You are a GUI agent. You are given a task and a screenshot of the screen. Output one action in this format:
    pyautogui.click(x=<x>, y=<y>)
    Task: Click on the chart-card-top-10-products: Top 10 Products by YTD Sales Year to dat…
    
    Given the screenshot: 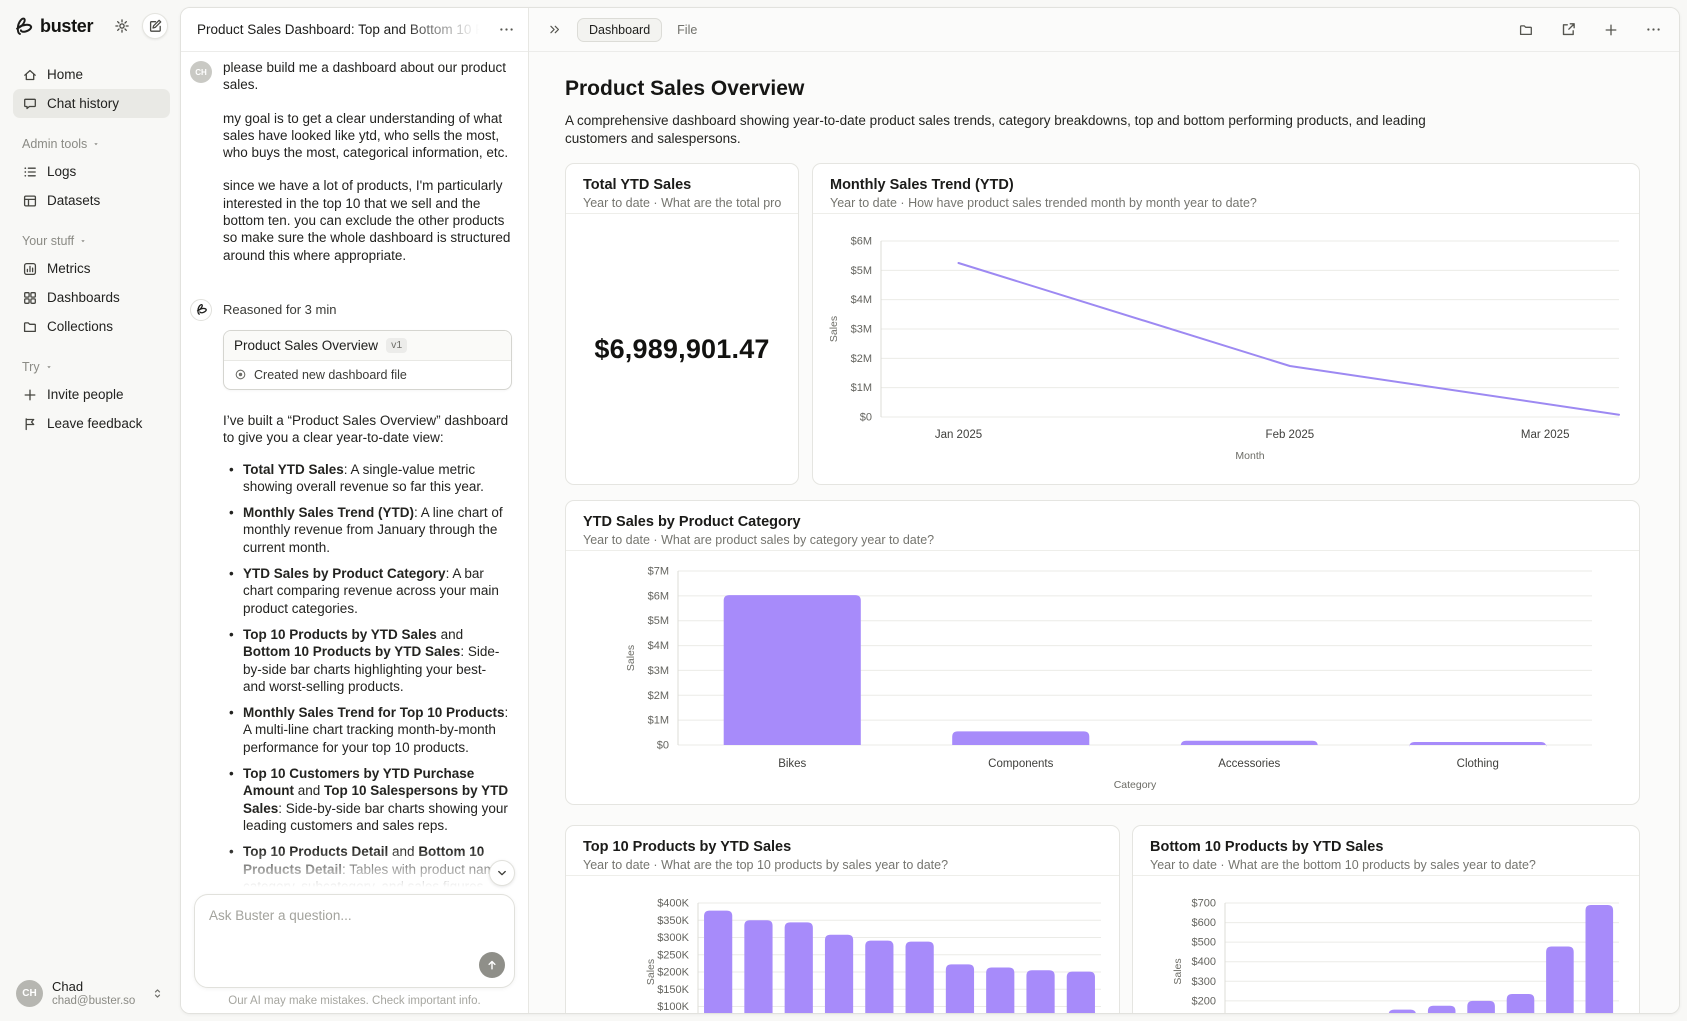 What is the action you would take?
    pyautogui.click(x=842, y=919)
    